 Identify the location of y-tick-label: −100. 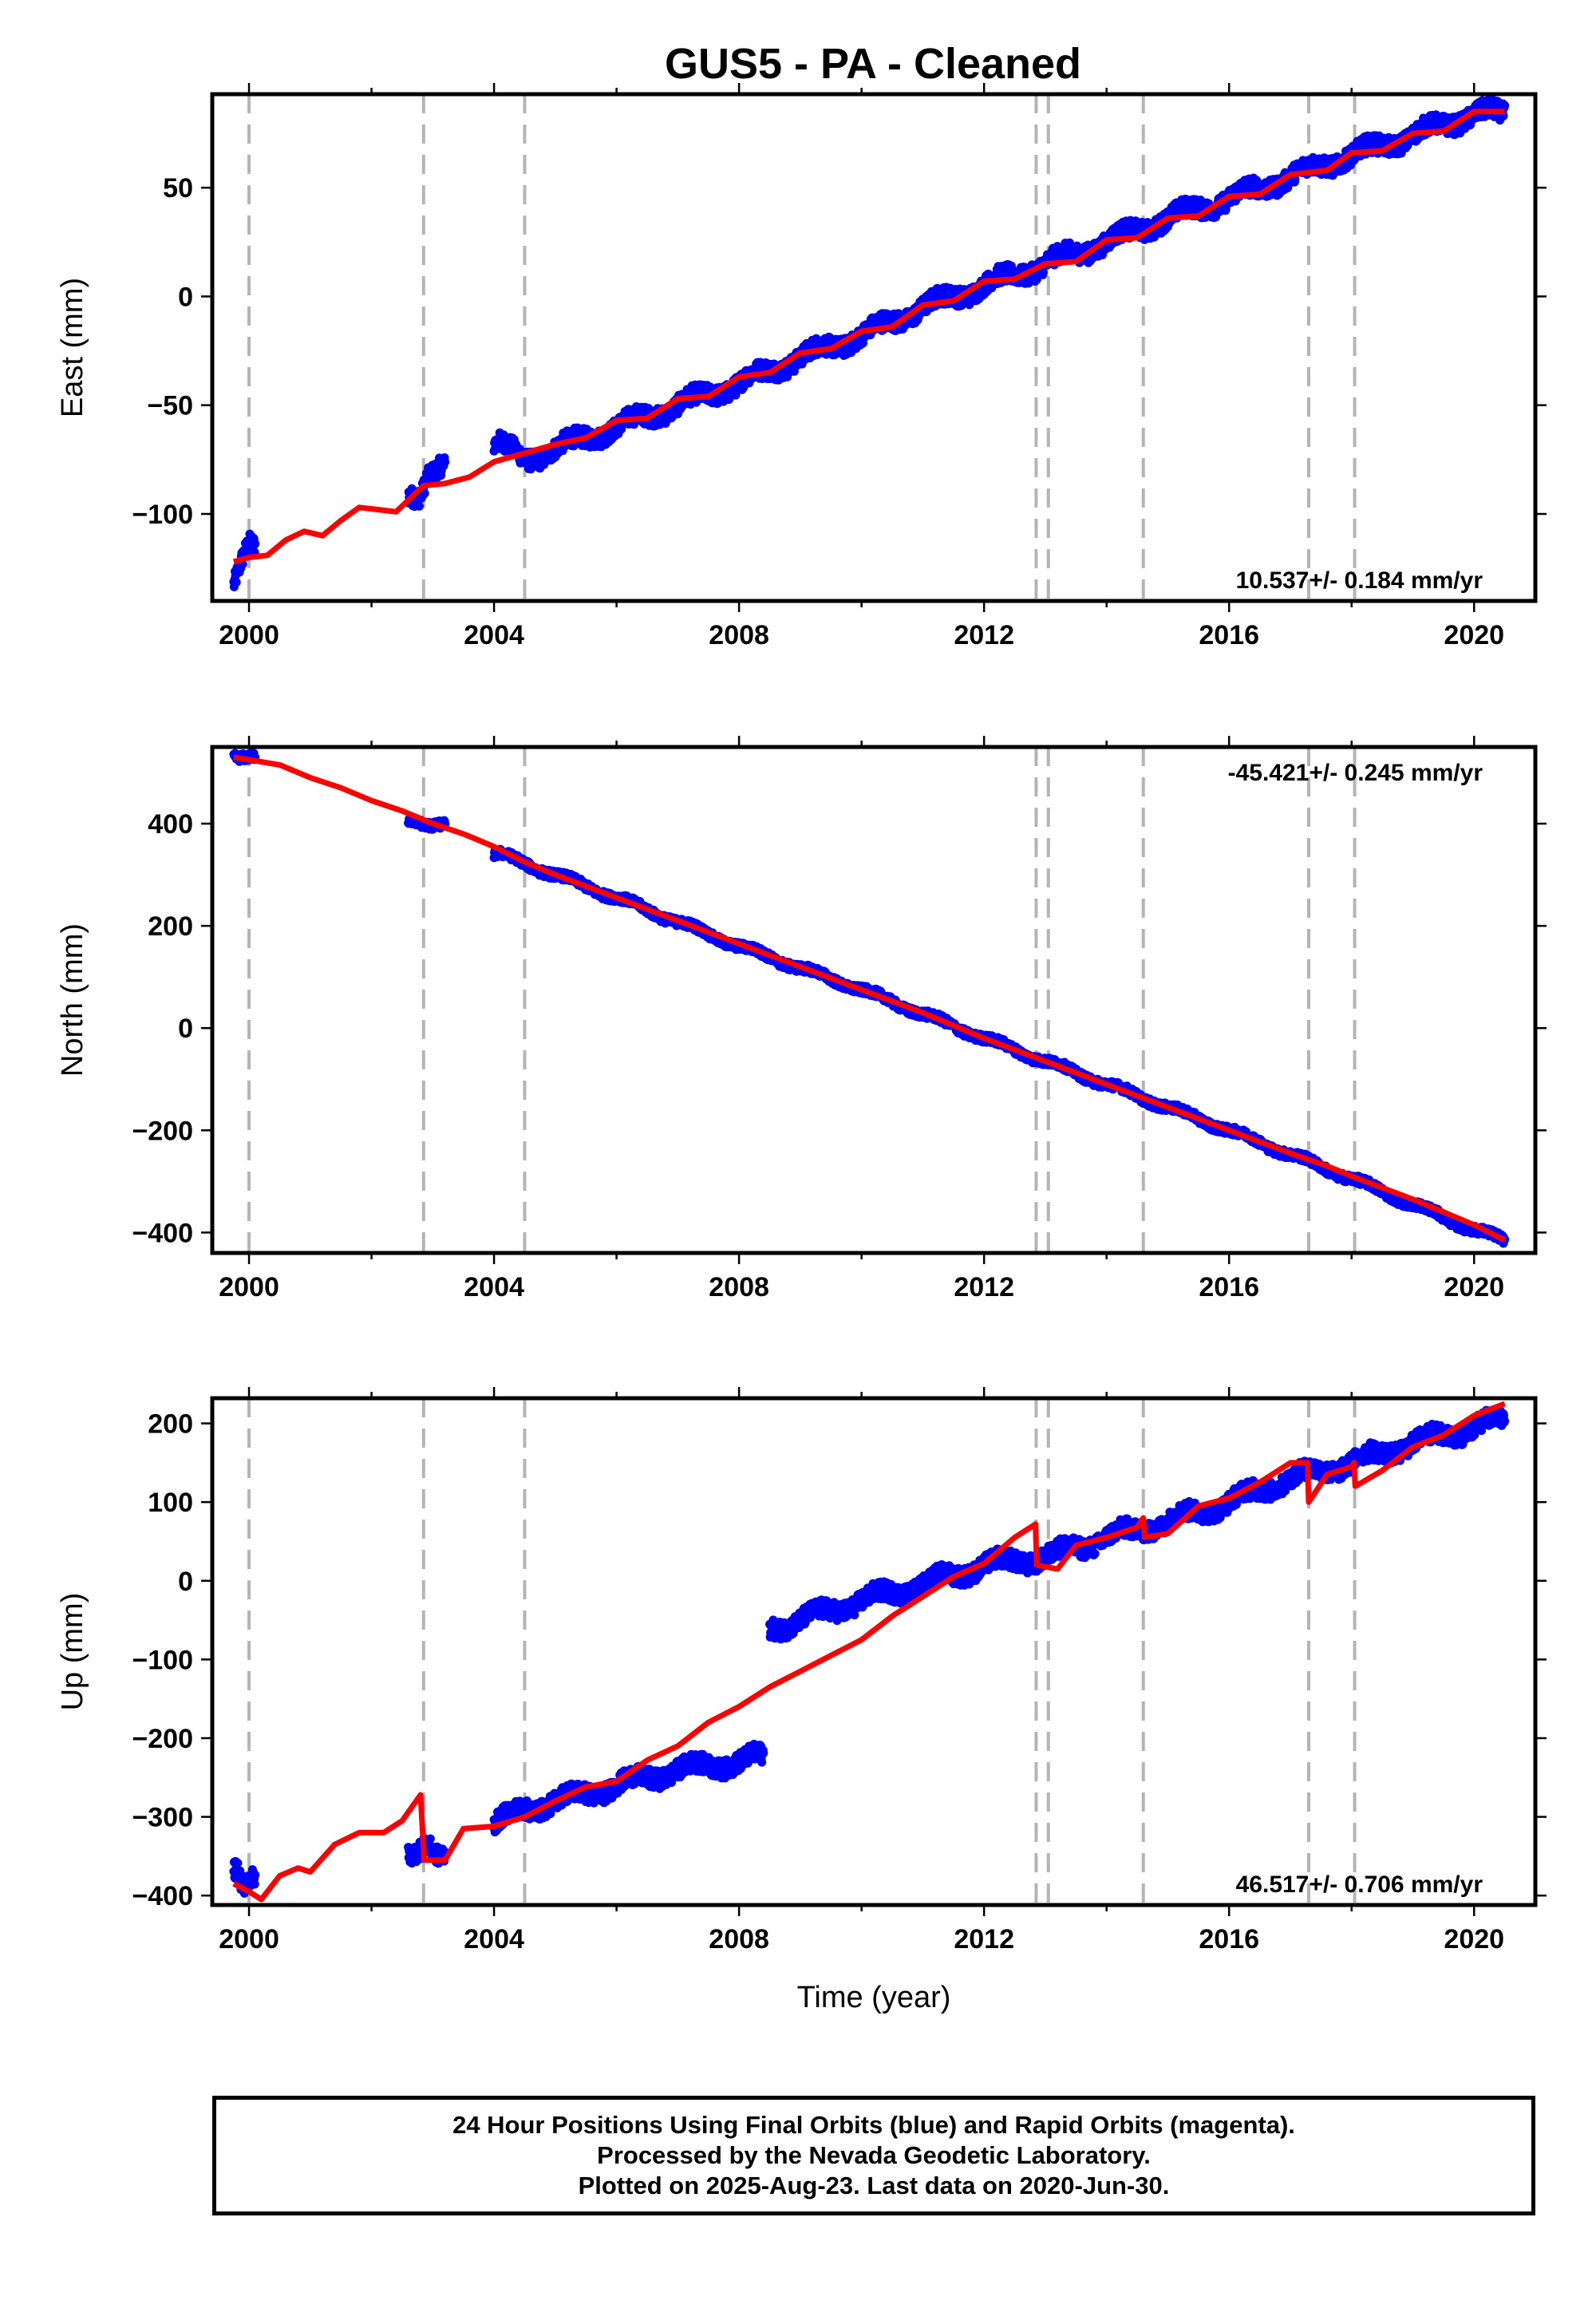
(162, 515).